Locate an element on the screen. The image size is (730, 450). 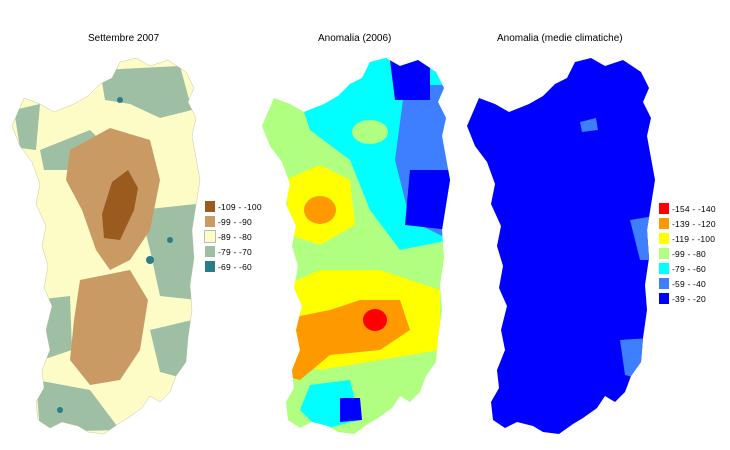
legend-label: -109 - -100 is located at coordinates (240, 206).